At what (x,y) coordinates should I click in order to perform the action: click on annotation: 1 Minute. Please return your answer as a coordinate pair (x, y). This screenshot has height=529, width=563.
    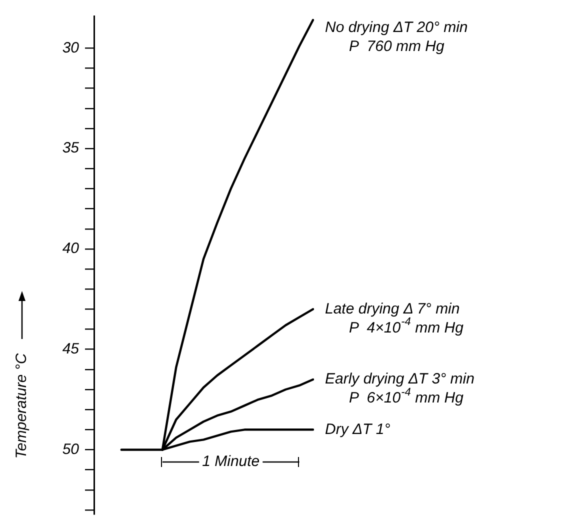
    Looking at the image, I should click on (231, 461).